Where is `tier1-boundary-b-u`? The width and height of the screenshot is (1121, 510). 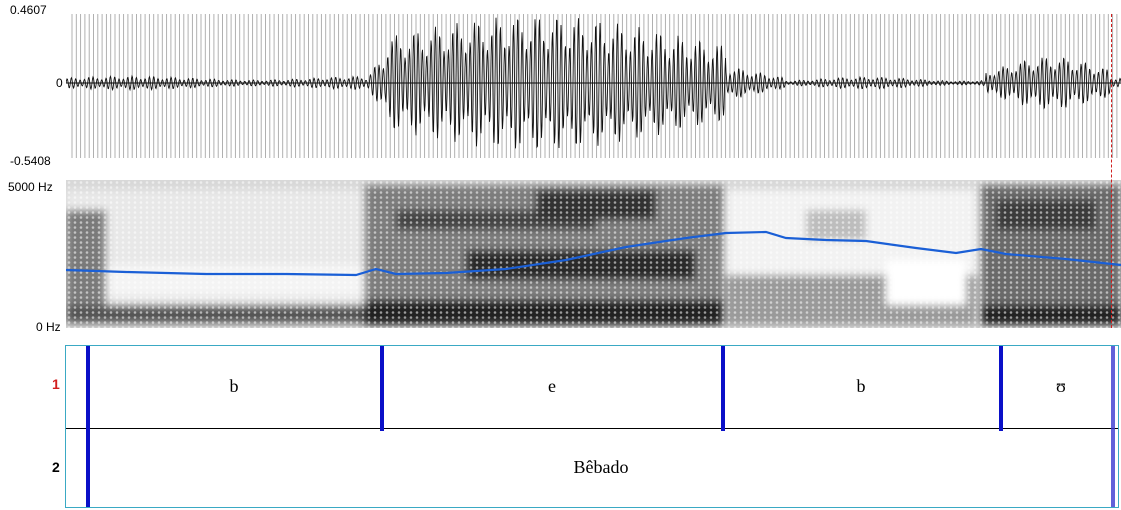 tier1-boundary-b-u is located at coordinates (1001, 388).